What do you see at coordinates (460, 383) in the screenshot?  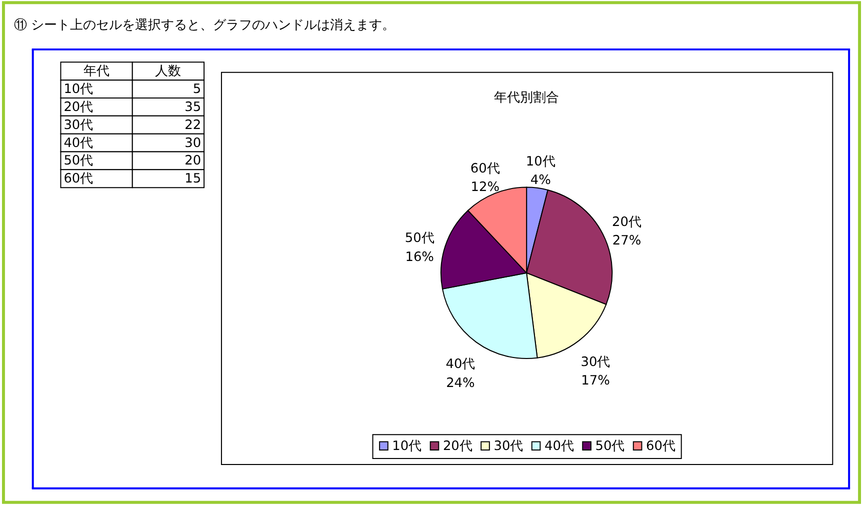 I see `data-label: 24%` at bounding box center [460, 383].